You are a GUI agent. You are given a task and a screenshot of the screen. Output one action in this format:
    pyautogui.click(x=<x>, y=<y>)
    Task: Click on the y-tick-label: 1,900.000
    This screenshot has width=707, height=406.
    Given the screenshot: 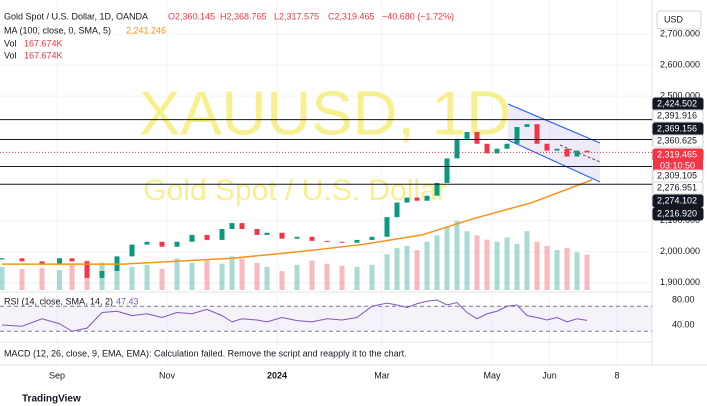 What is the action you would take?
    pyautogui.click(x=680, y=282)
    